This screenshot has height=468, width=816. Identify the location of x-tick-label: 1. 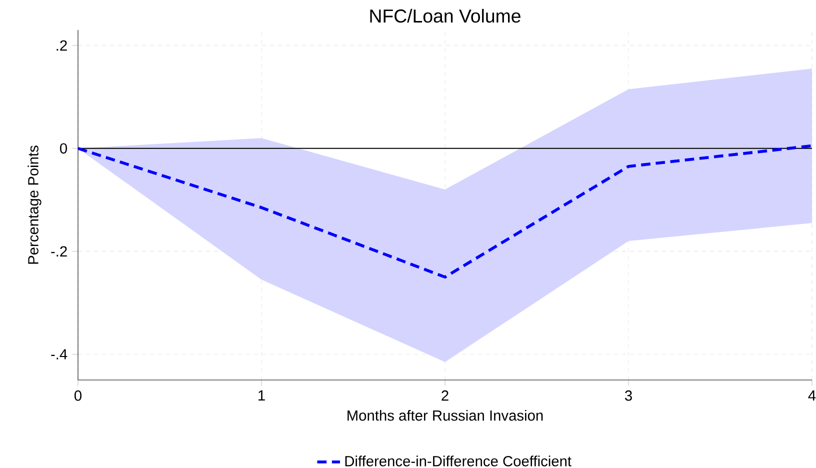
(261, 395).